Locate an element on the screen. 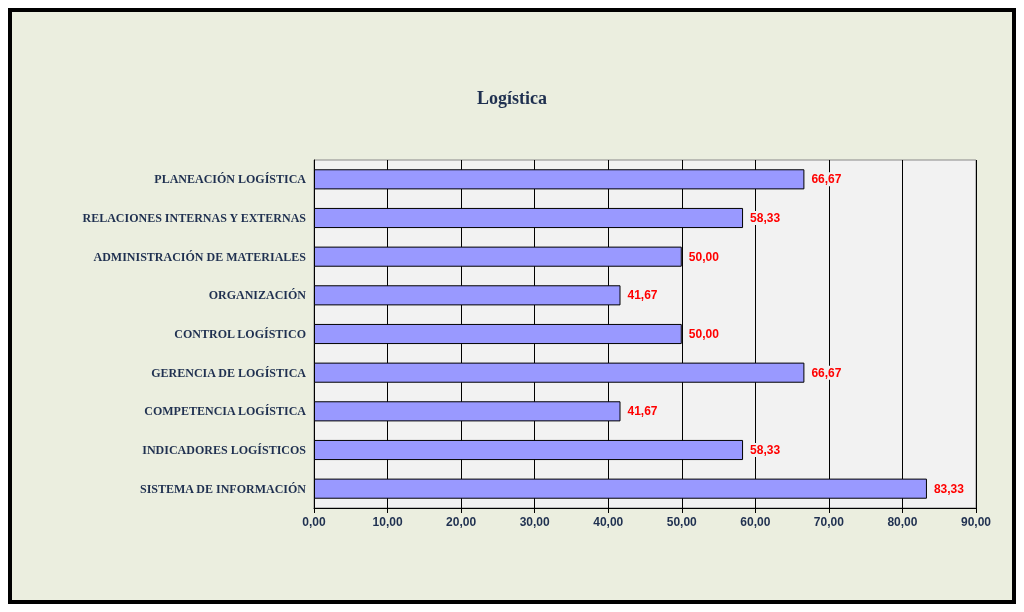  x-tick-label: 60,00 is located at coordinates (755, 522).